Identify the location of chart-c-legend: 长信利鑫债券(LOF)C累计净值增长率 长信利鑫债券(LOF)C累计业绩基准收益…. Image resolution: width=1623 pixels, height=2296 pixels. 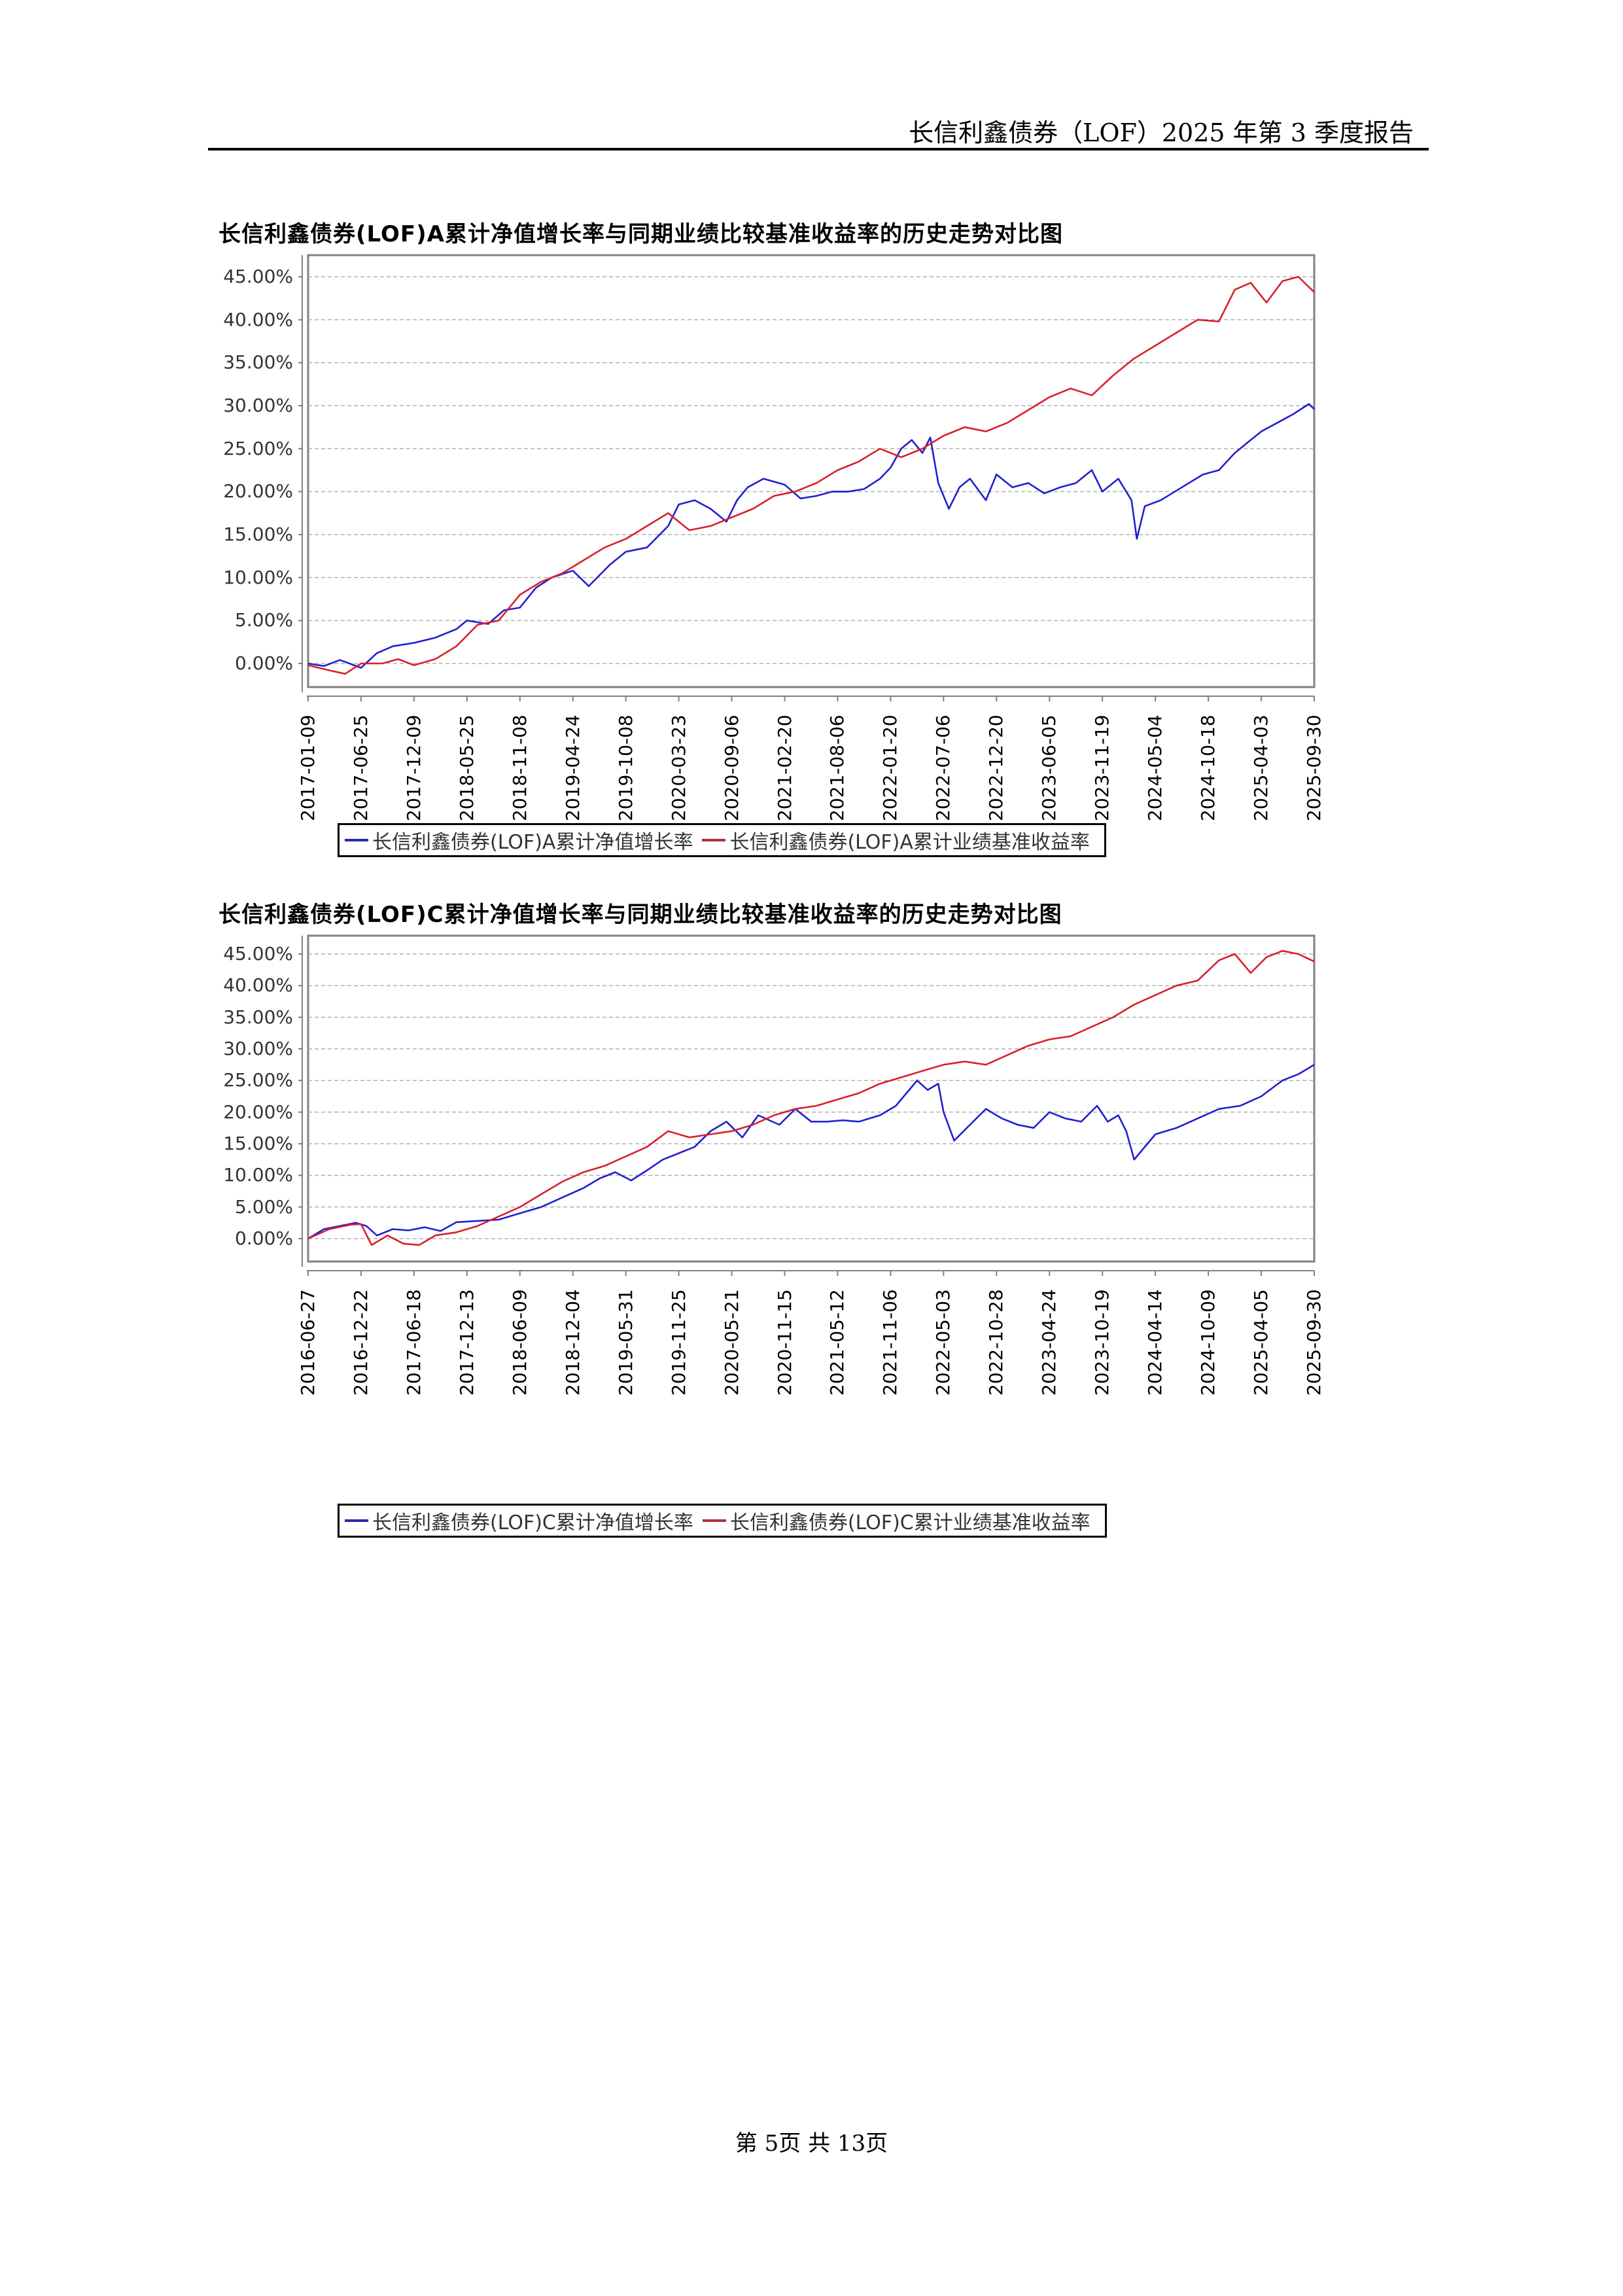
(722, 1521).